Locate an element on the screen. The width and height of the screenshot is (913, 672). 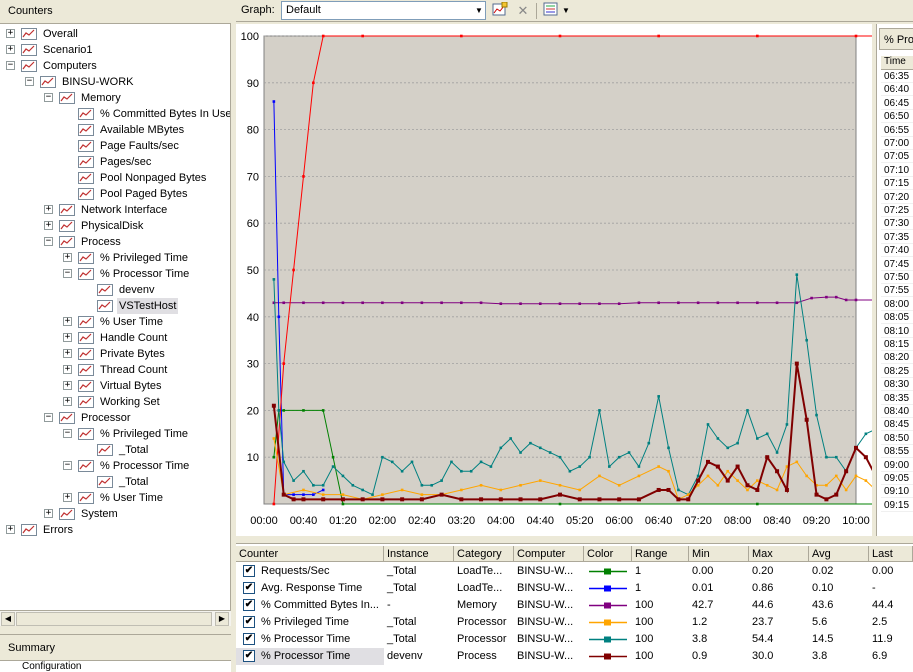
time-row: 07:30 is located at coordinates (897, 224).